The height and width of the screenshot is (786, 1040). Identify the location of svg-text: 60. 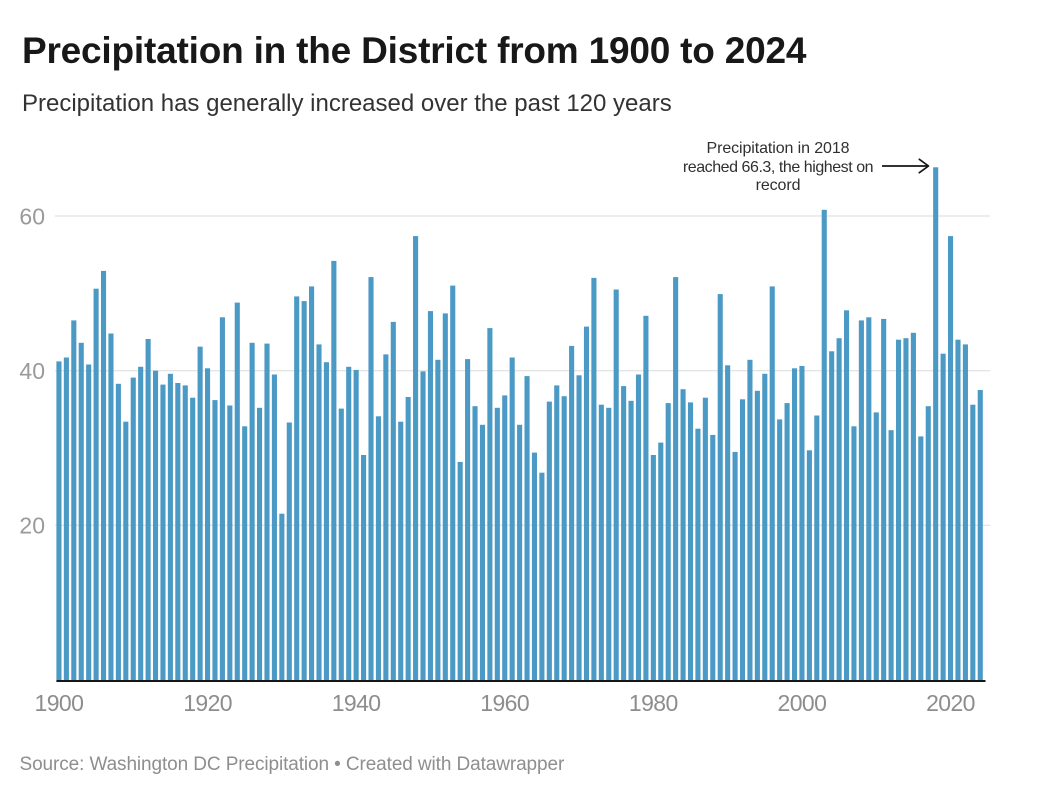
(32, 217).